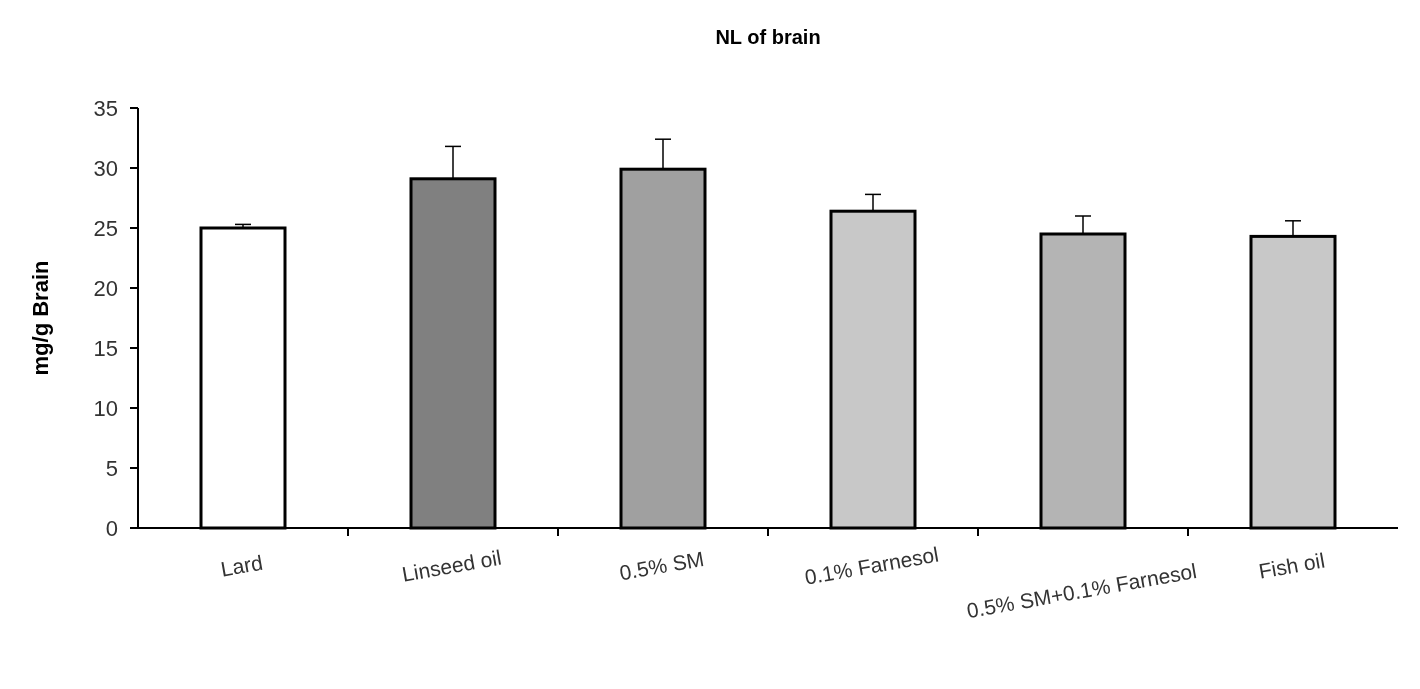 This screenshot has height=689, width=1420. I want to click on y-tick-label: 35, so click(105, 108).